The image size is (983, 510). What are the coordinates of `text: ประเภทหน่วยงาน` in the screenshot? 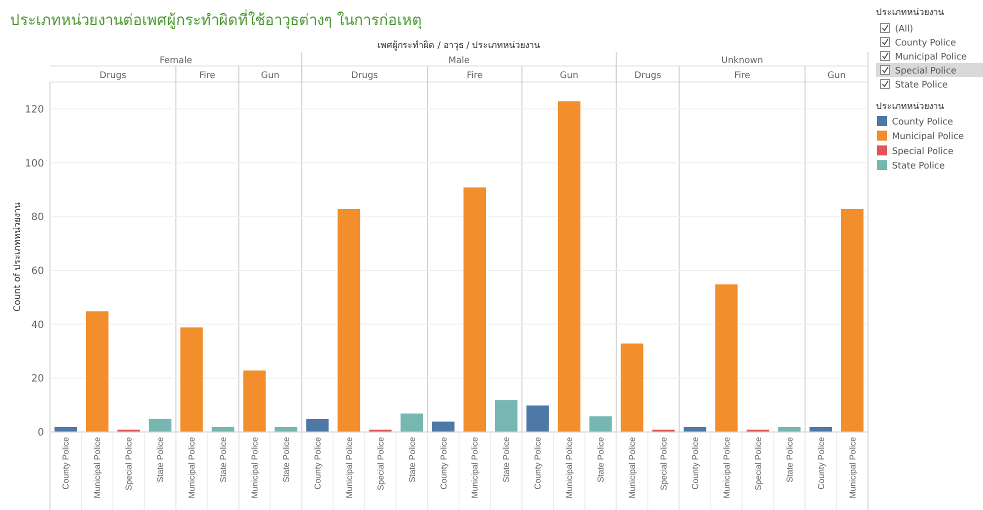 It's located at (910, 13).